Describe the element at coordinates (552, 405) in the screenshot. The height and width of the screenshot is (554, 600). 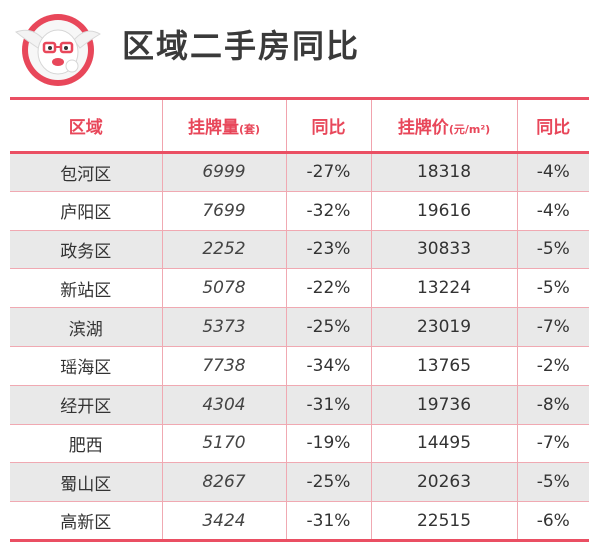
I see `cell-price-yoy: -8%` at that location.